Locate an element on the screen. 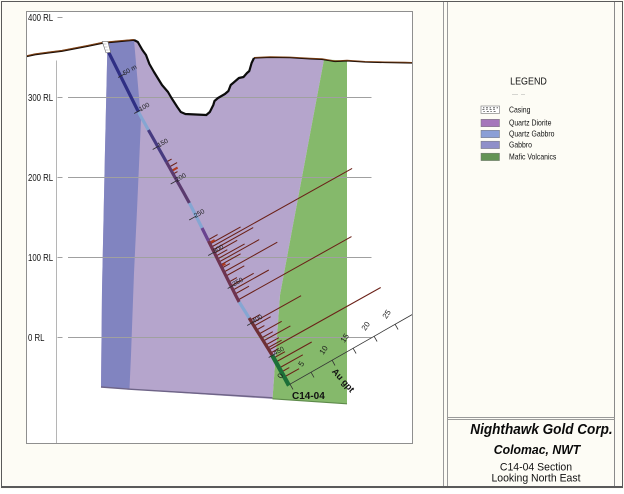  svg-text: C14-04 Section is located at coordinates (536, 467).